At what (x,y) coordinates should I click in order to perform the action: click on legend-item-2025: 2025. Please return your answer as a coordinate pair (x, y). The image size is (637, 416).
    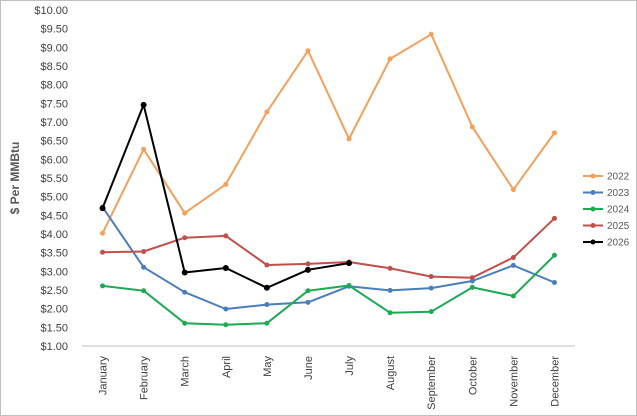
    Looking at the image, I should click on (606, 226).